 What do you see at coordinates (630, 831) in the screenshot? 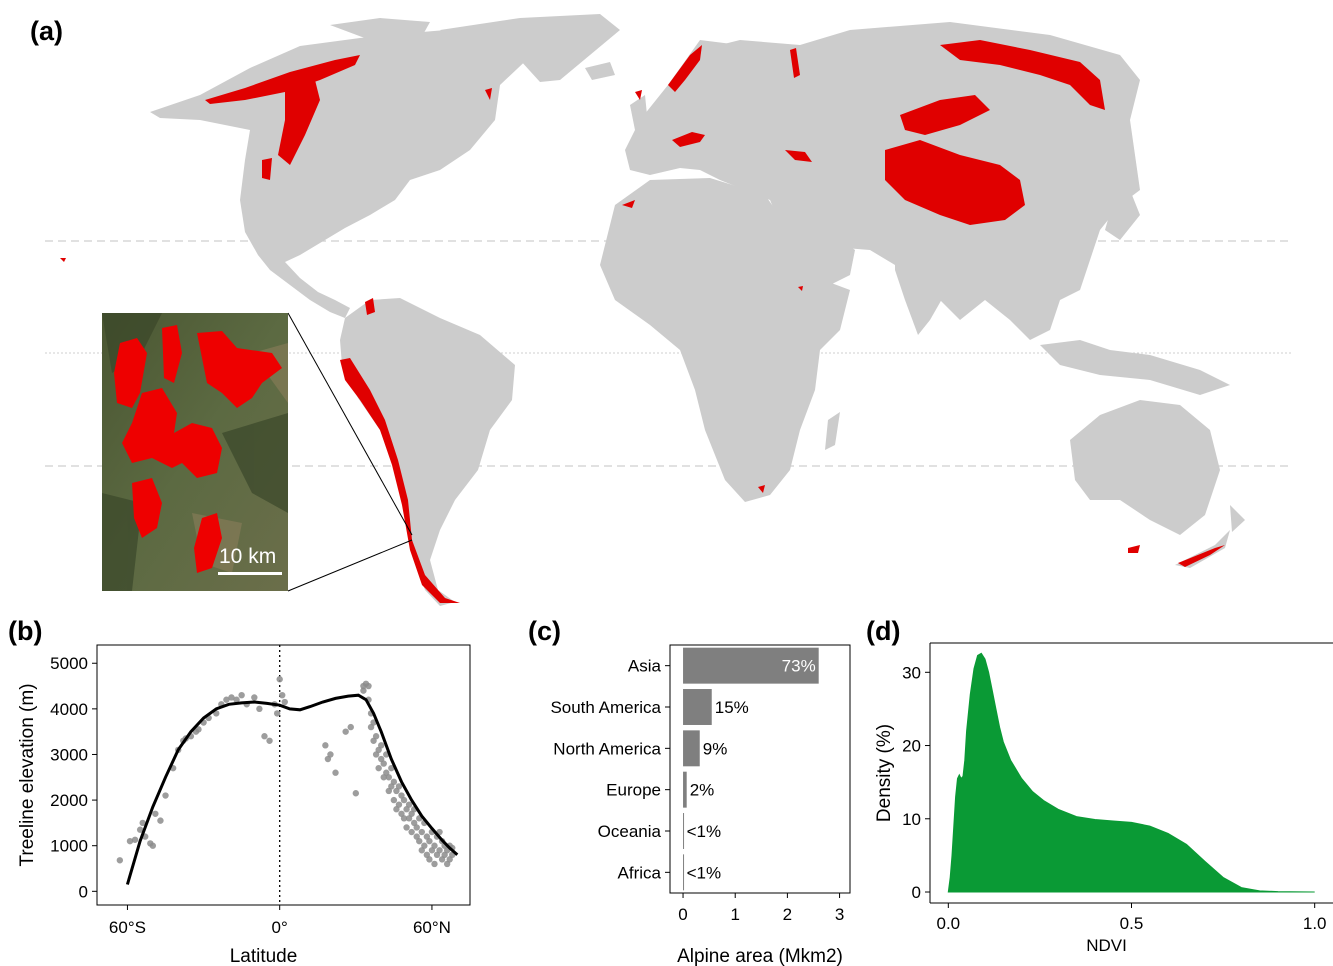
I see `category-label: Oceania` at bounding box center [630, 831].